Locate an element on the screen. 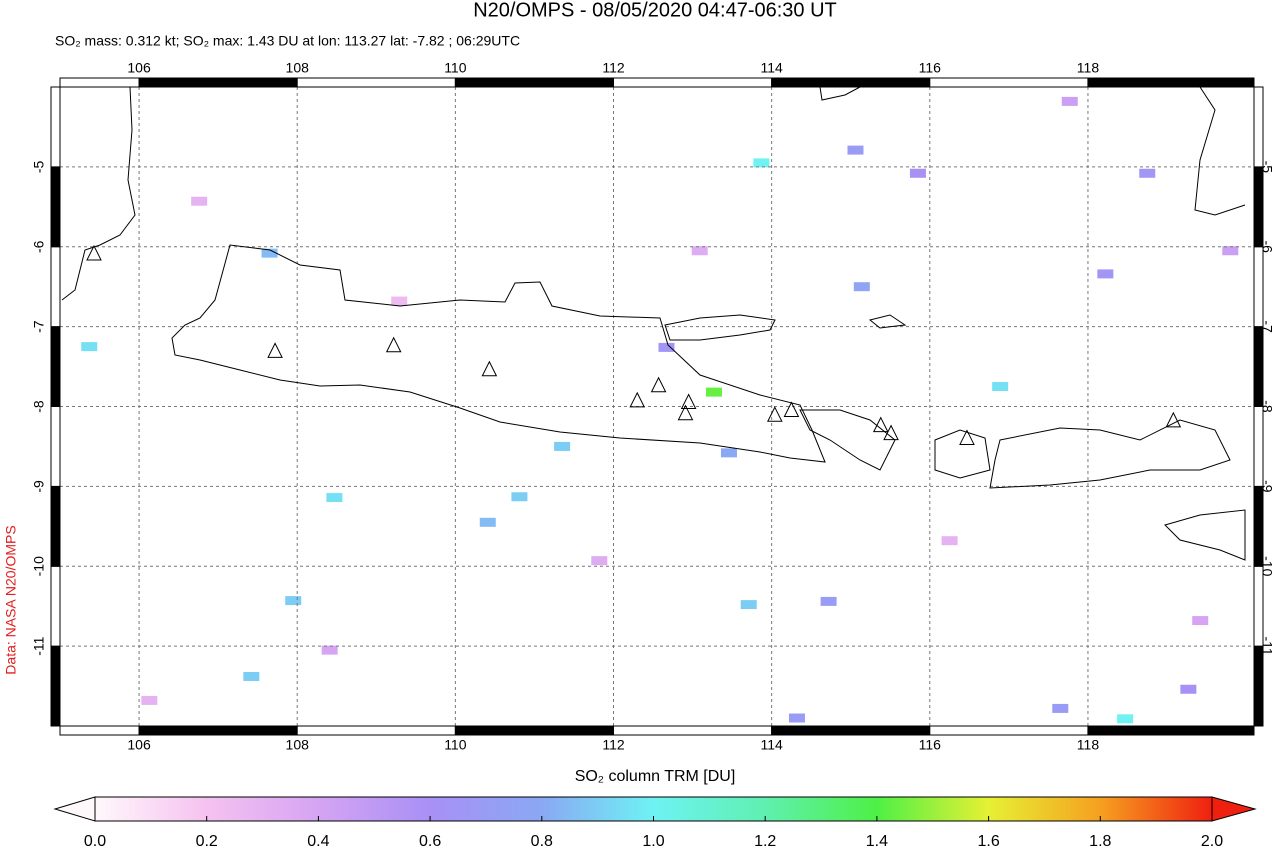  y-tick-label: -9 is located at coordinates (39, 486).